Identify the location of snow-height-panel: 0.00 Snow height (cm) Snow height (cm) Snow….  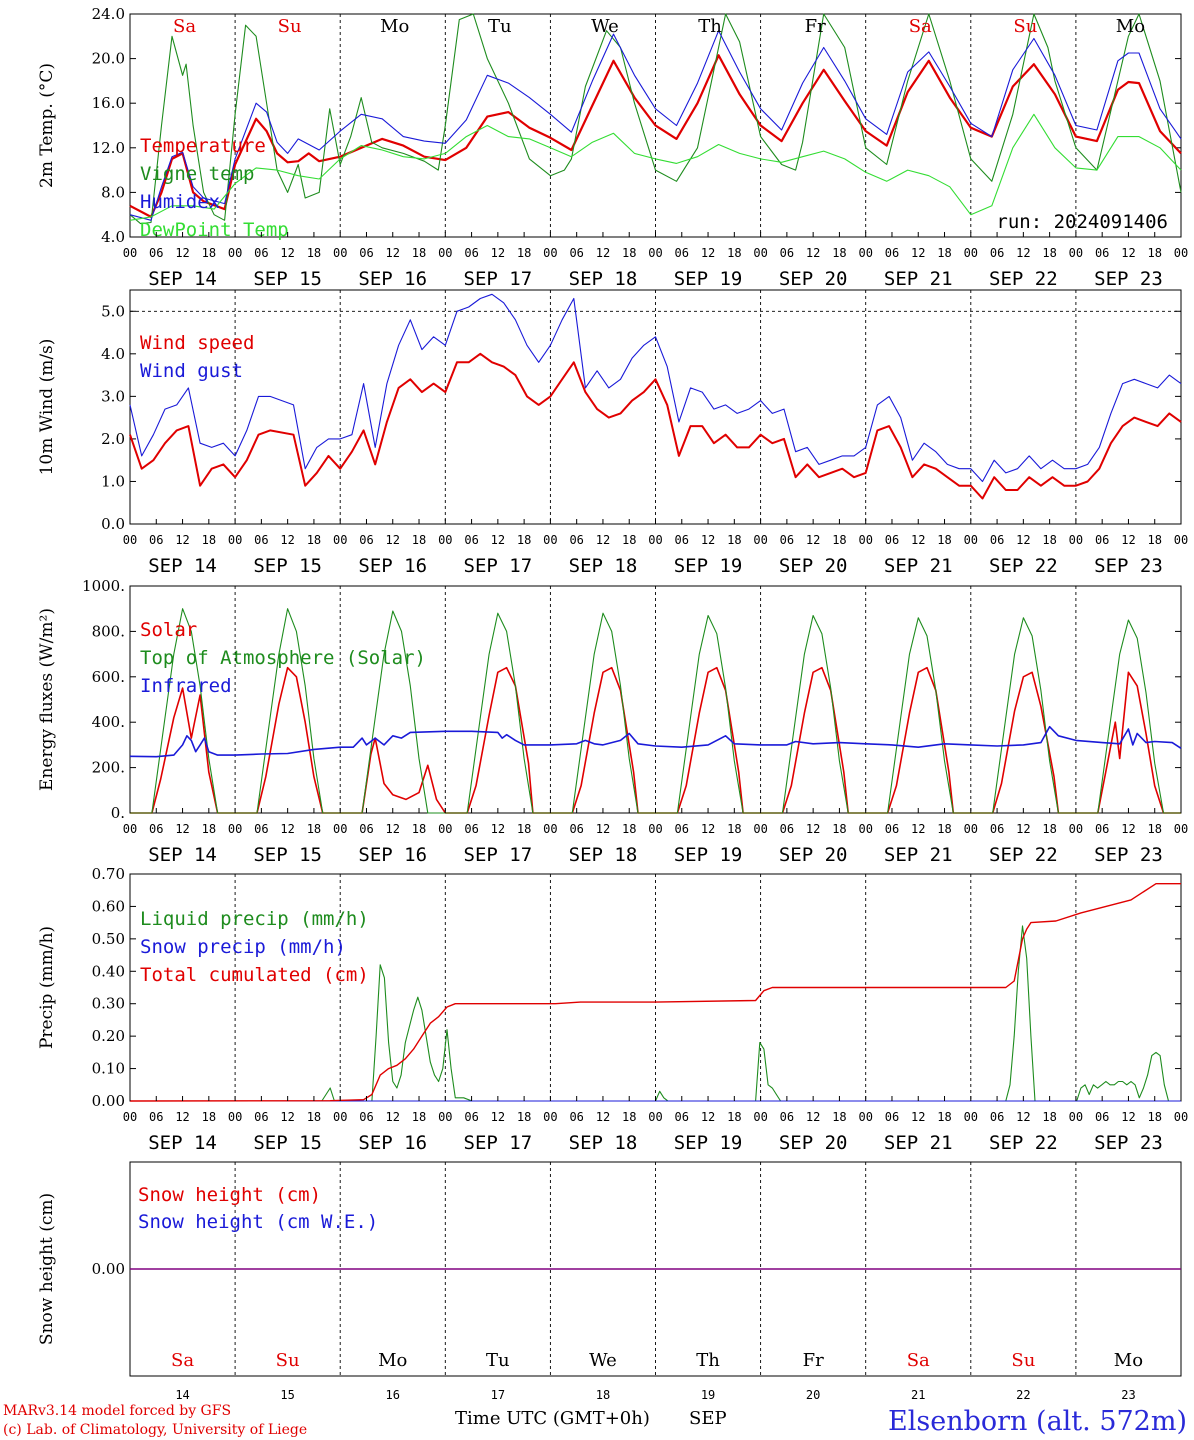
(609, 1269).